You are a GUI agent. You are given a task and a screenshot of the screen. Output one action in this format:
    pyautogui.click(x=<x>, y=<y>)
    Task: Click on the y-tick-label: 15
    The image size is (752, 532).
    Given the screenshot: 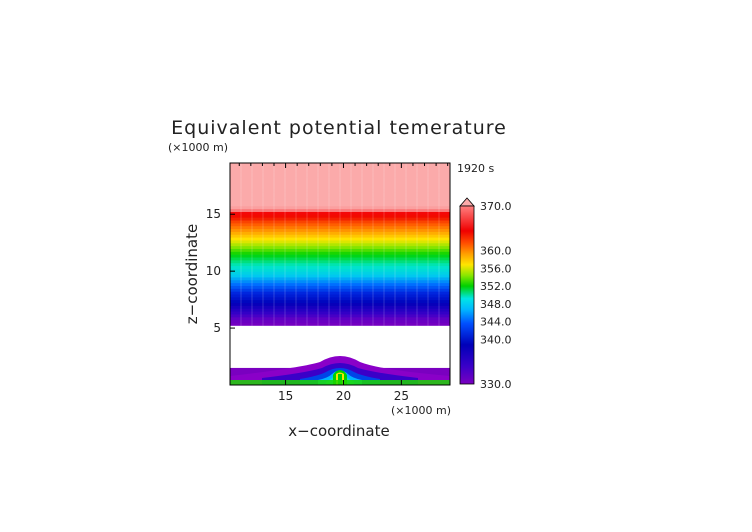 What is the action you would take?
    pyautogui.click(x=213, y=214)
    